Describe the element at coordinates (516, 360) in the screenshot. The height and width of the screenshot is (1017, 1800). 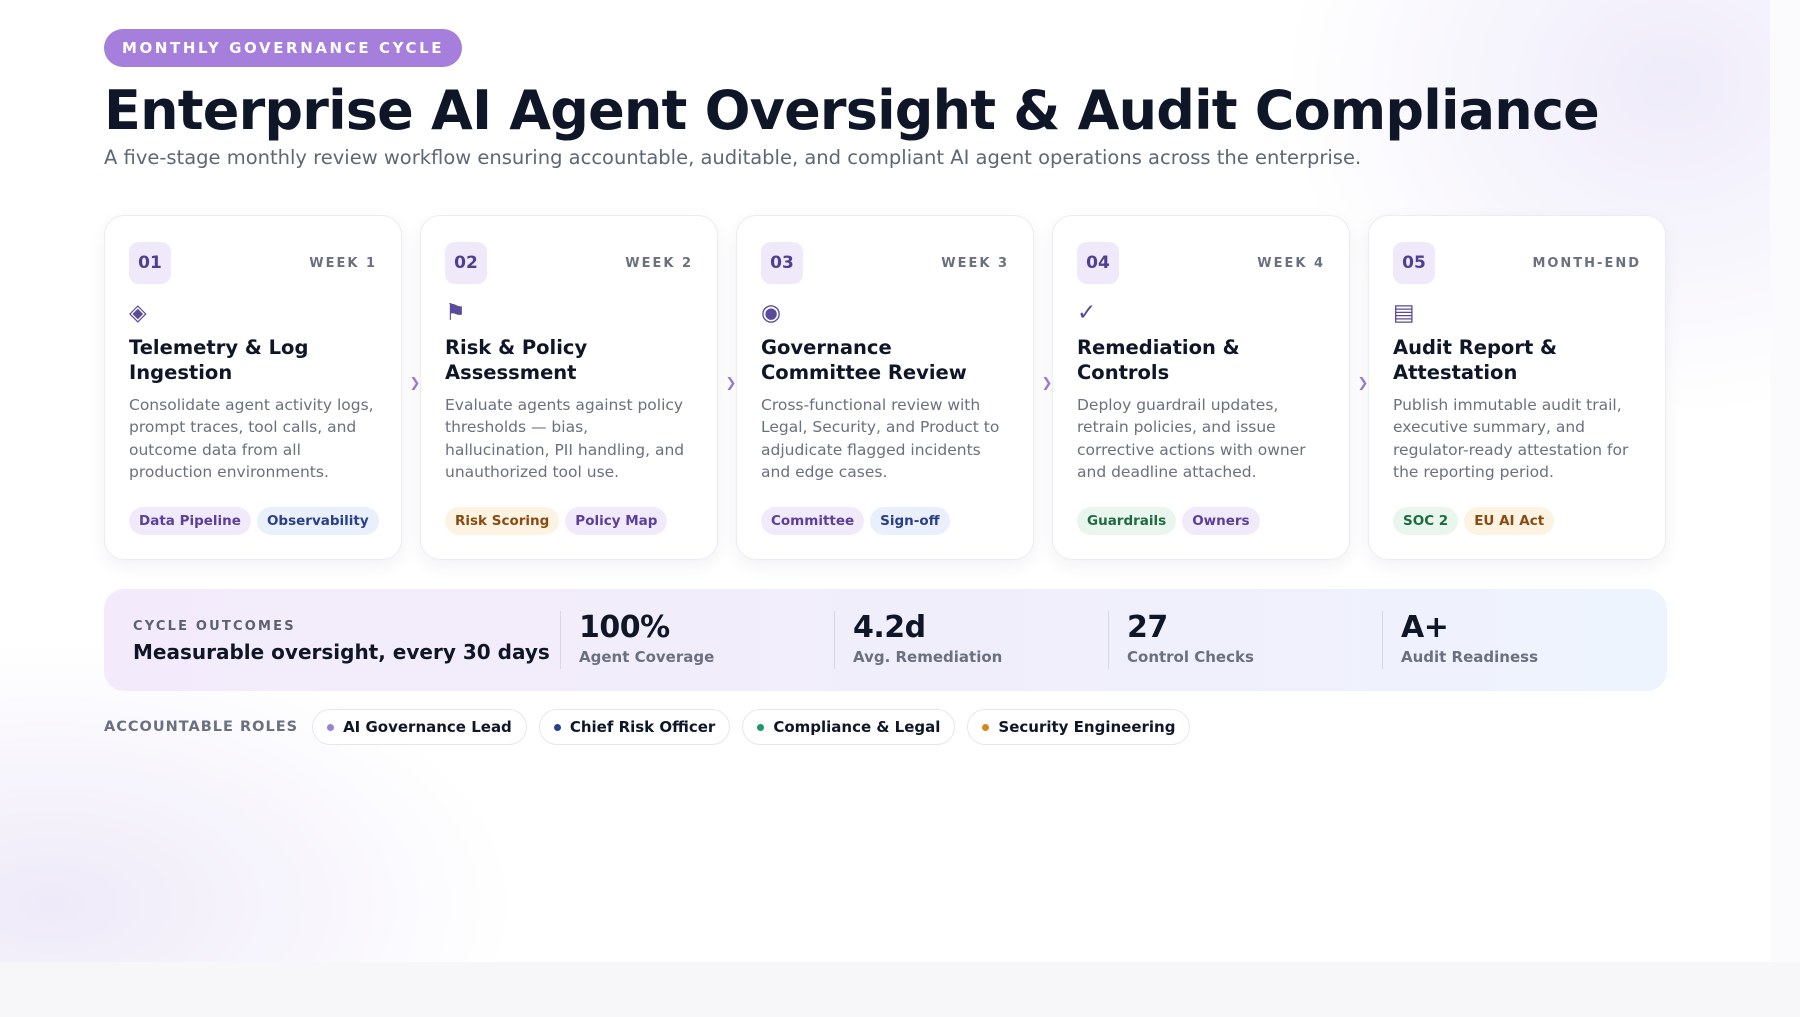
I see `stage-title: Risk & Policy Assessment` at that location.